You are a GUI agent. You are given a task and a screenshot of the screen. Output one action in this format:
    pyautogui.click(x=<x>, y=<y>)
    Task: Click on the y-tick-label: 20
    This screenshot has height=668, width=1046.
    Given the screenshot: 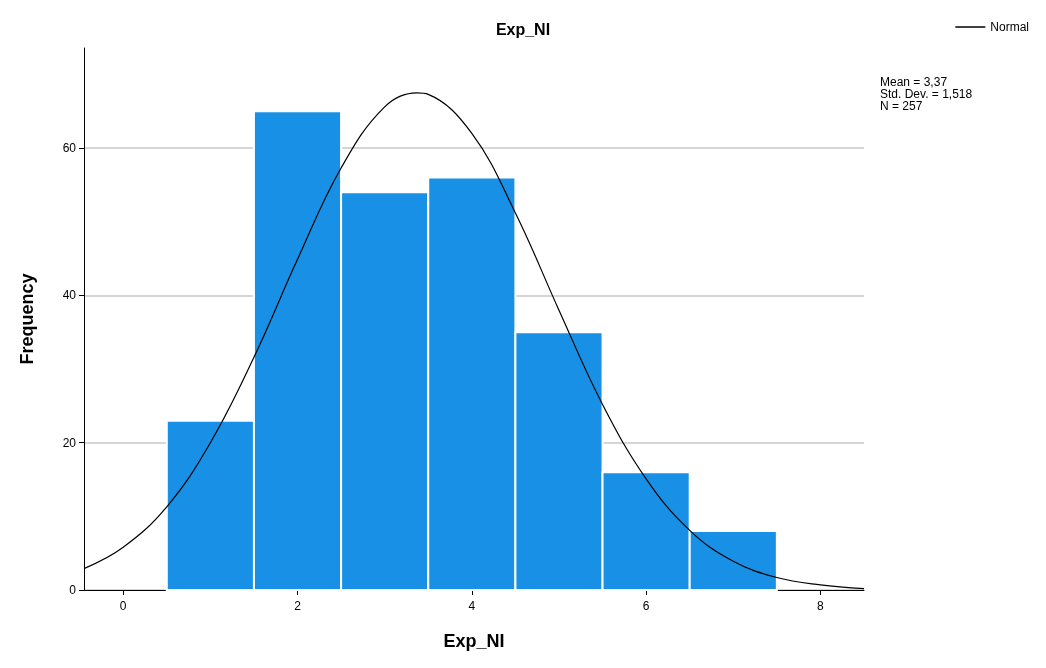 What is the action you would take?
    pyautogui.click(x=69, y=442)
    